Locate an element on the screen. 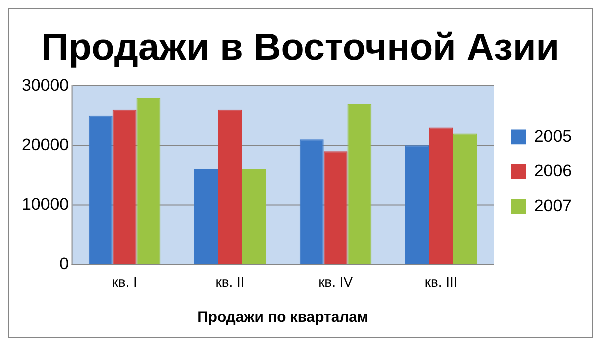  chart-title: Продажи в Восточной Азии is located at coordinates (300, 48).